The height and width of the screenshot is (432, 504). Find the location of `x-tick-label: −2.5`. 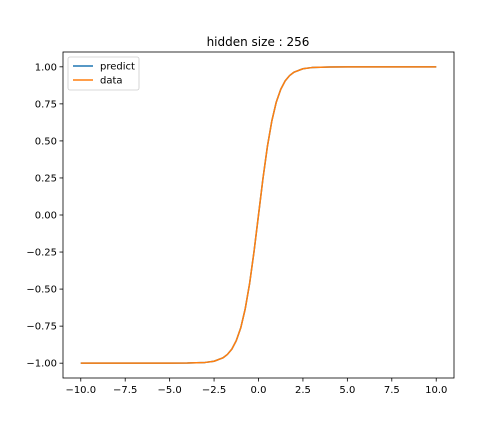

x-tick-label: −2.5 is located at coordinates (214, 390).